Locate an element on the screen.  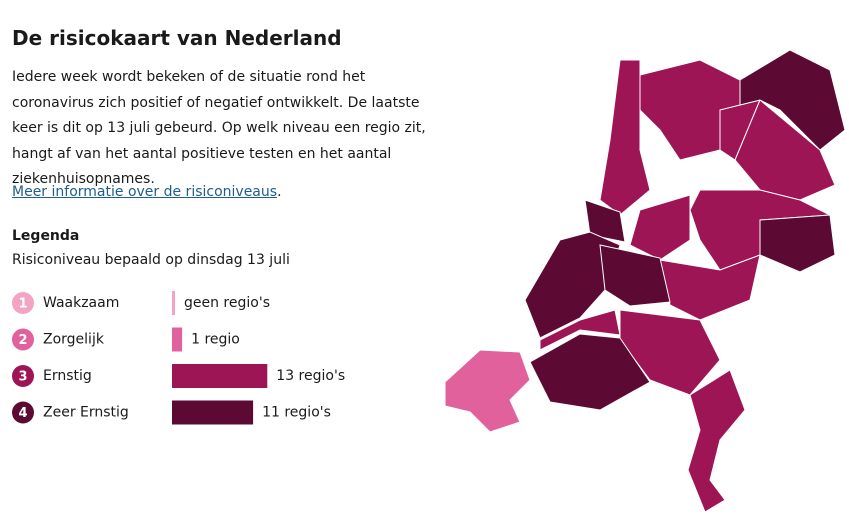
link-suffix: . is located at coordinates (279, 192).